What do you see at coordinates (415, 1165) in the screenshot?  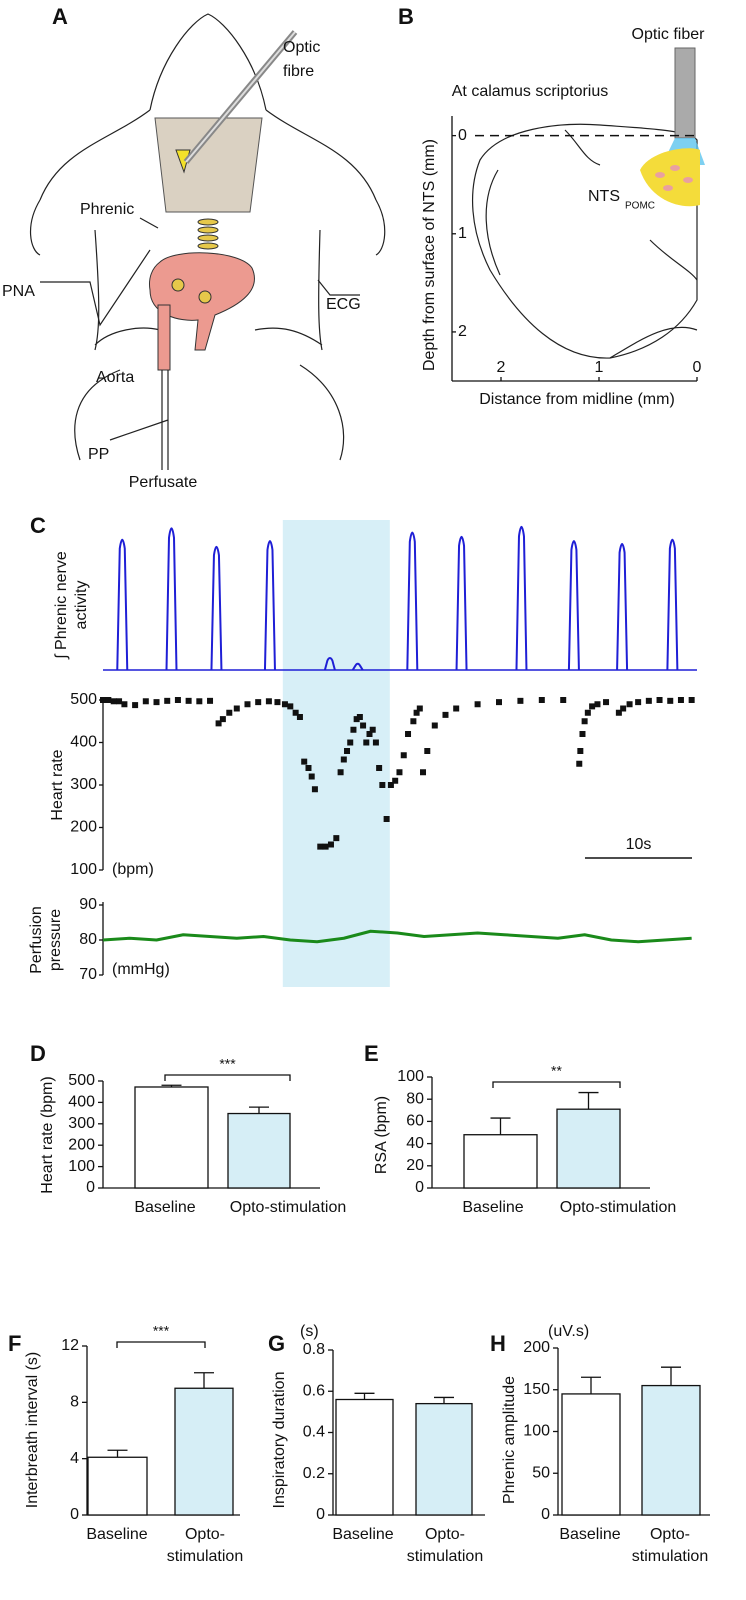 I see `y-tick-label: 20` at bounding box center [415, 1165].